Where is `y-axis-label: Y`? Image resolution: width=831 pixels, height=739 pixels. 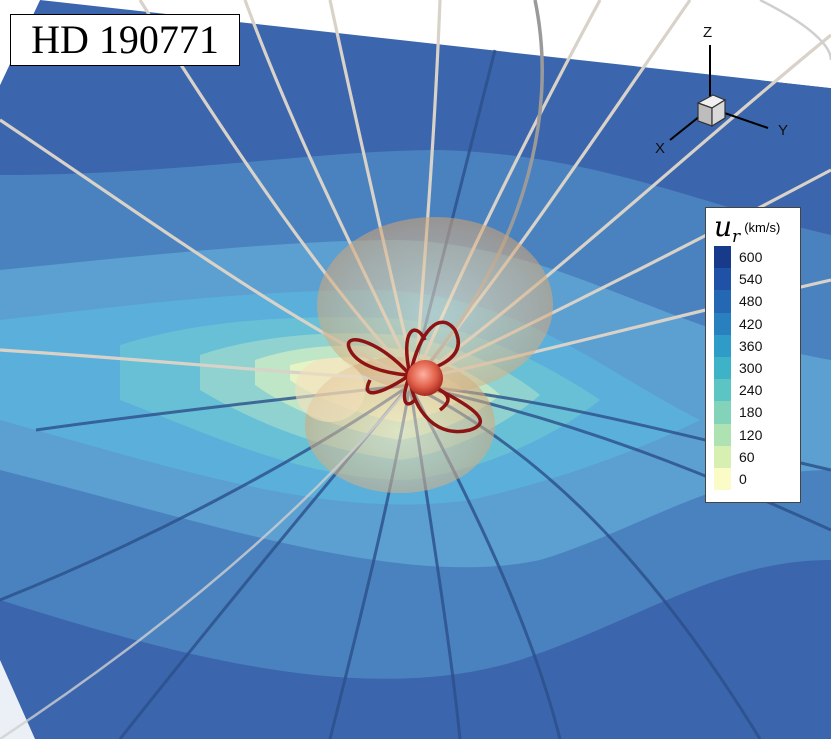 y-axis-label: Y is located at coordinates (783, 130).